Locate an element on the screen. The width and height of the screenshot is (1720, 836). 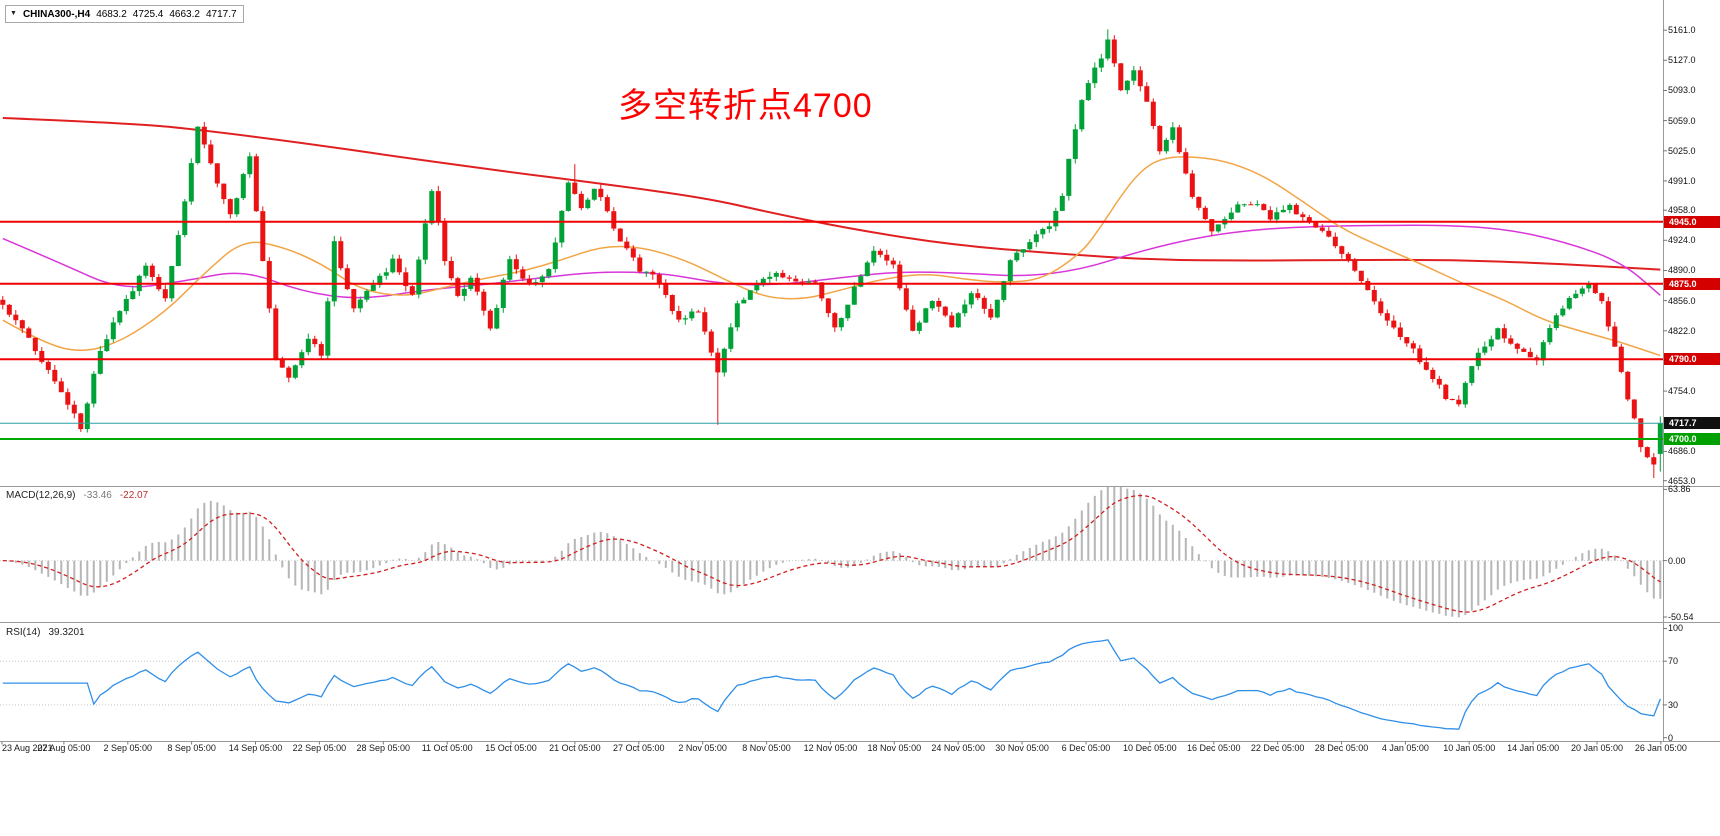
price-axis-tick: 4754.0 is located at coordinates (1682, 391).